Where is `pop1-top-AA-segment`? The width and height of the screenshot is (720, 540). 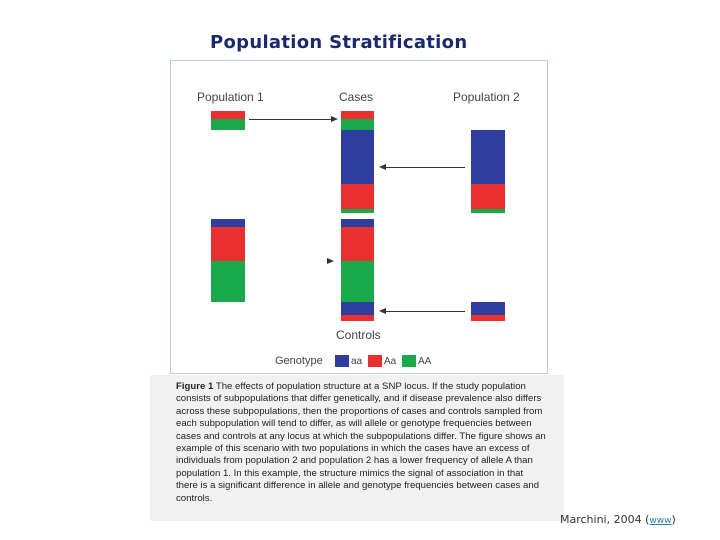
pop1-top-AA-segment is located at coordinates (228, 124).